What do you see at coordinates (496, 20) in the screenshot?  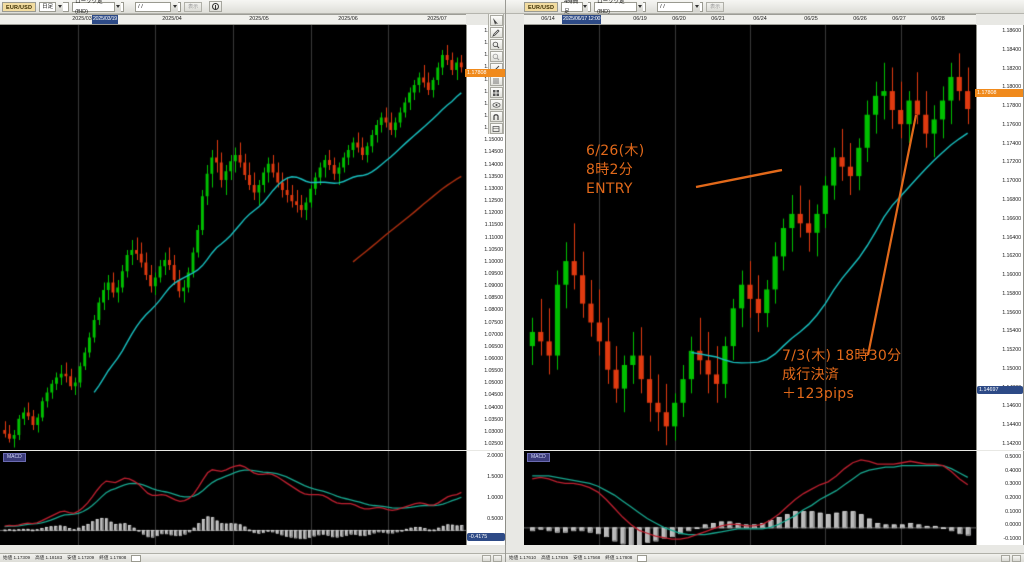 I see `cursor-icon` at bounding box center [496, 20].